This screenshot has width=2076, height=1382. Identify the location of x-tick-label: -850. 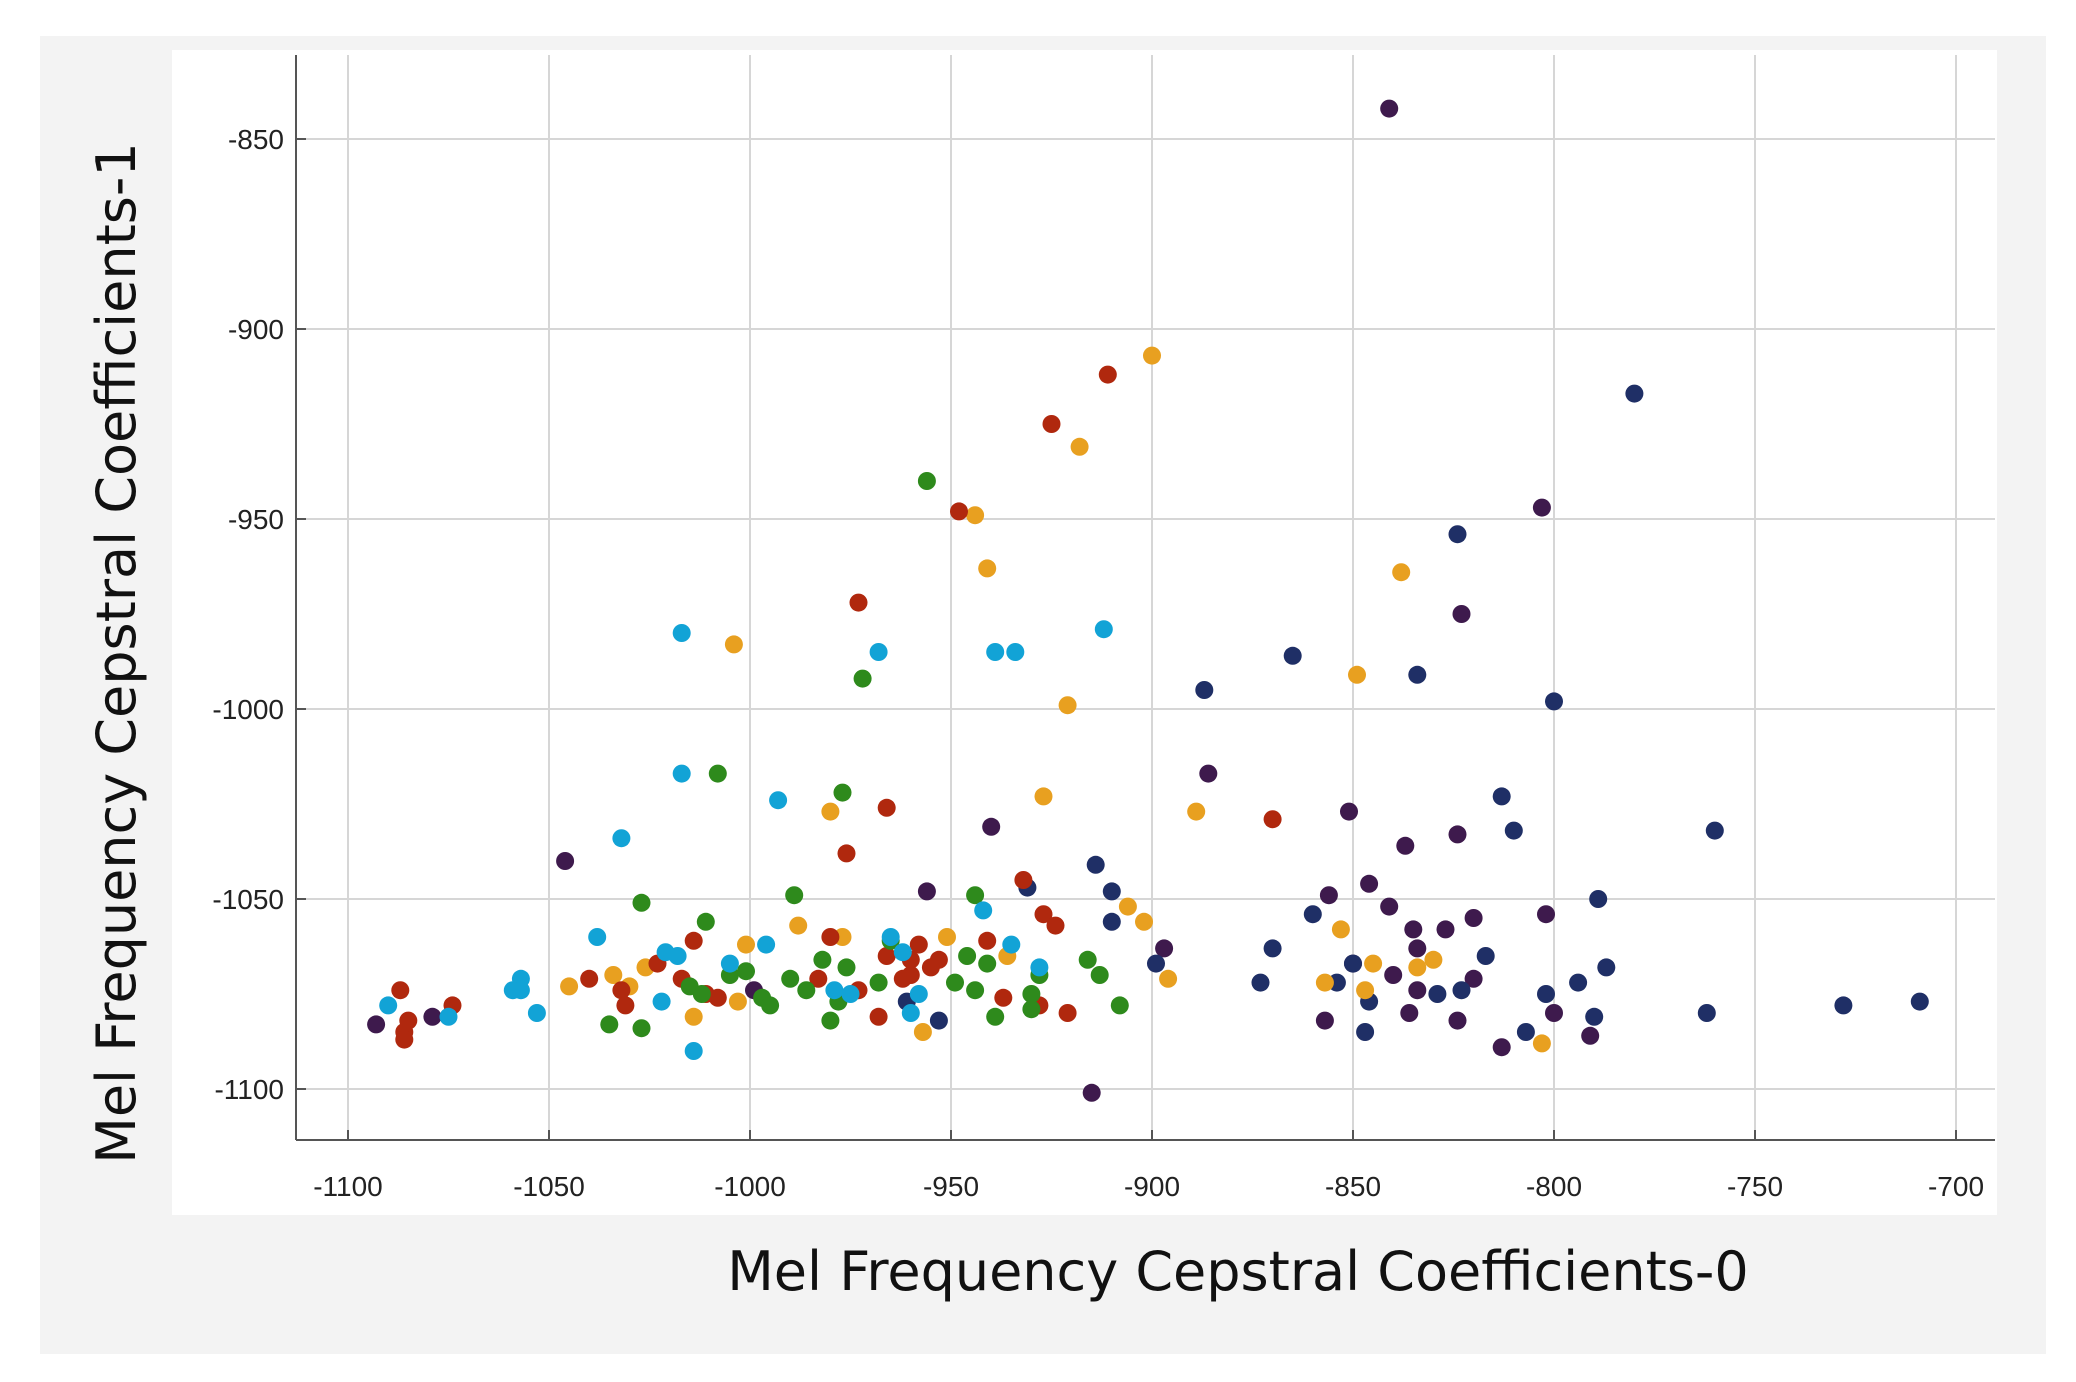
(1353, 1186).